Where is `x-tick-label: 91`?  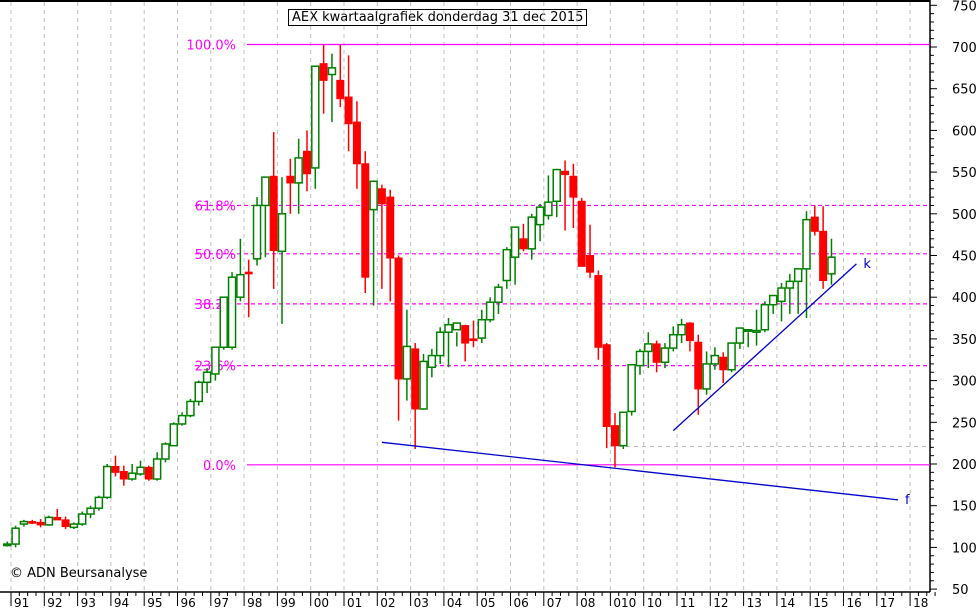
x-tick-label: 91 is located at coordinates (21, 603).